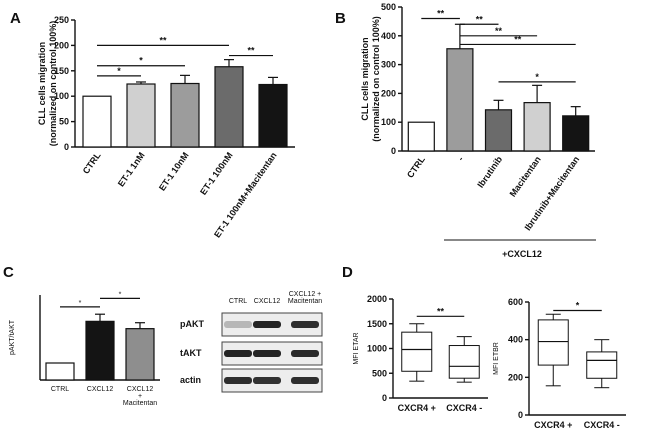 This screenshot has width=650, height=434. Describe the element at coordinates (522, 254) in the screenshot. I see `group-label: +CXCL12` at that location.